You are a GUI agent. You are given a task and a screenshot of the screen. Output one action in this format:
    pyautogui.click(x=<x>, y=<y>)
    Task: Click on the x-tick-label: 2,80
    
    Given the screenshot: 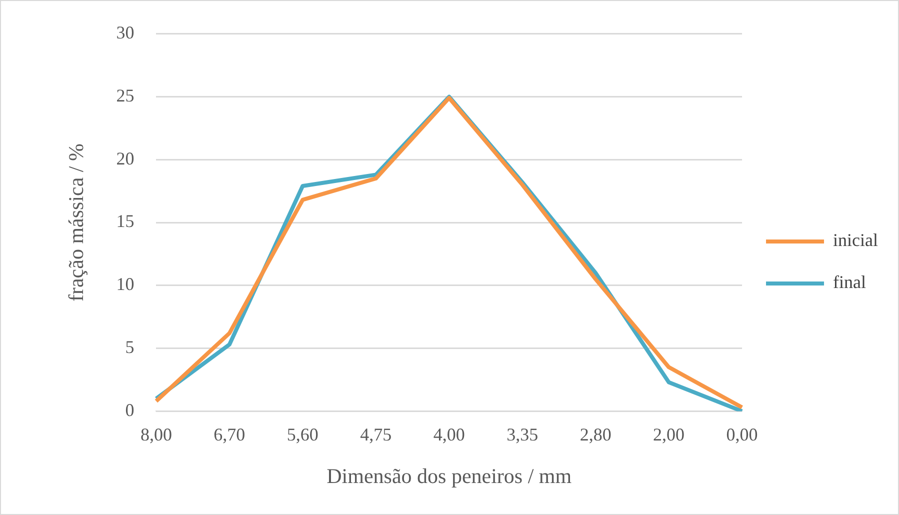 What is the action you would take?
    pyautogui.click(x=596, y=434)
    